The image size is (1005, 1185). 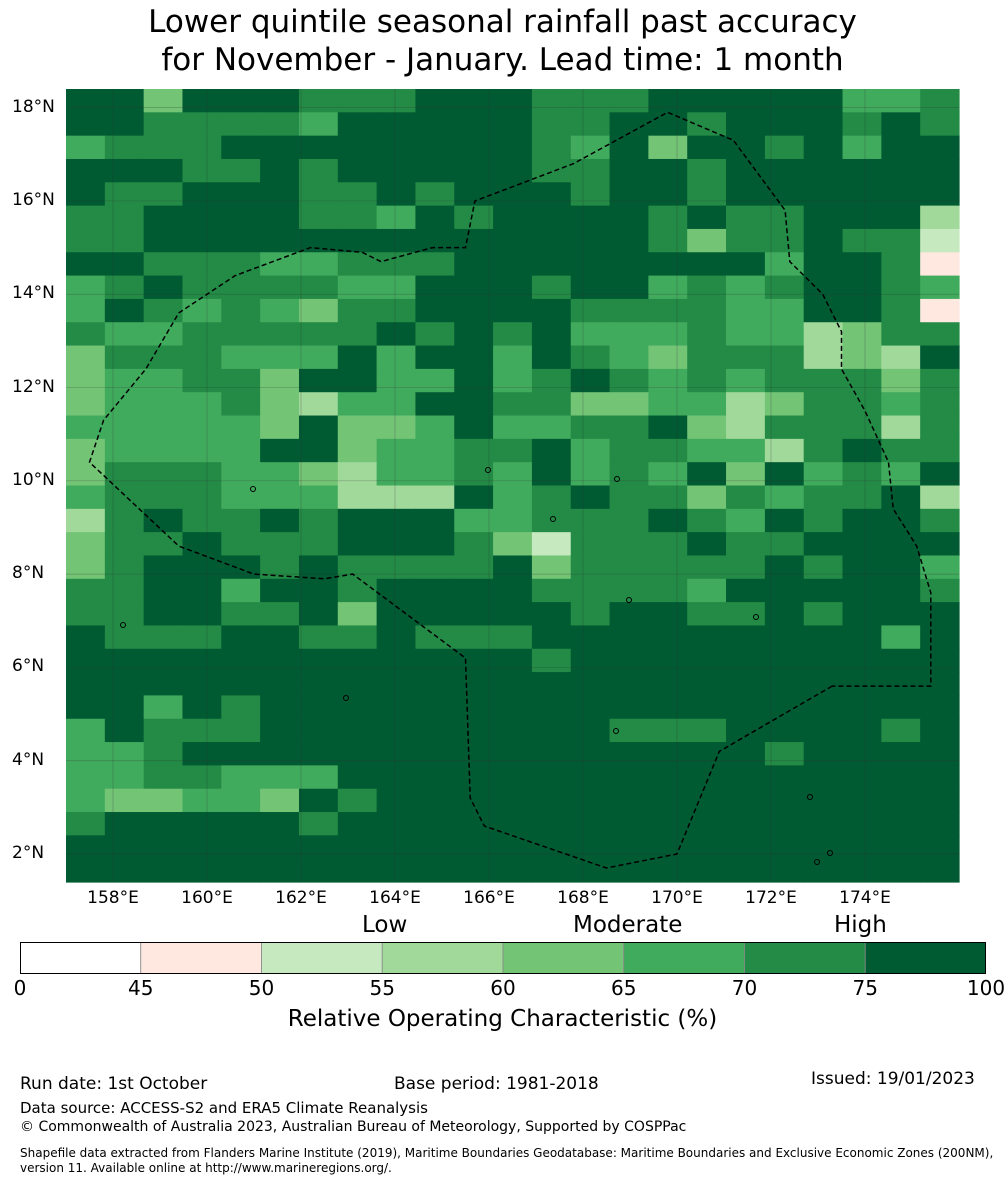 I want to click on colorbar-frame, so click(x=503, y=958).